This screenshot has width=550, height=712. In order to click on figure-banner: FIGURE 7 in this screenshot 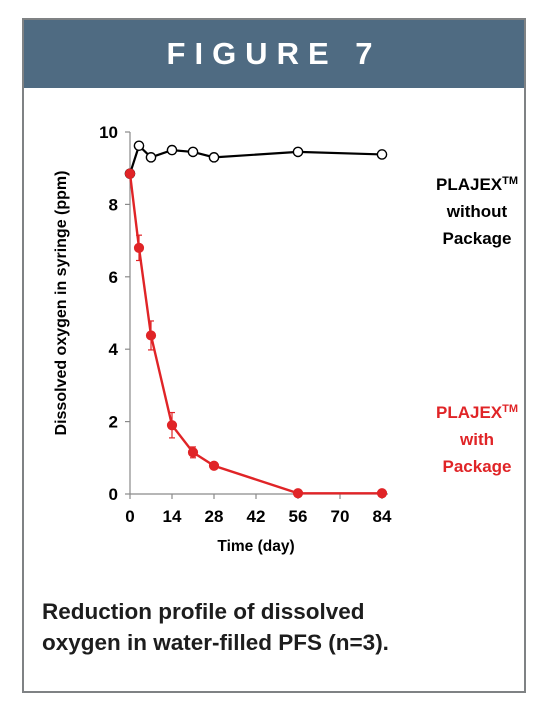, I will do `click(274, 54)`.